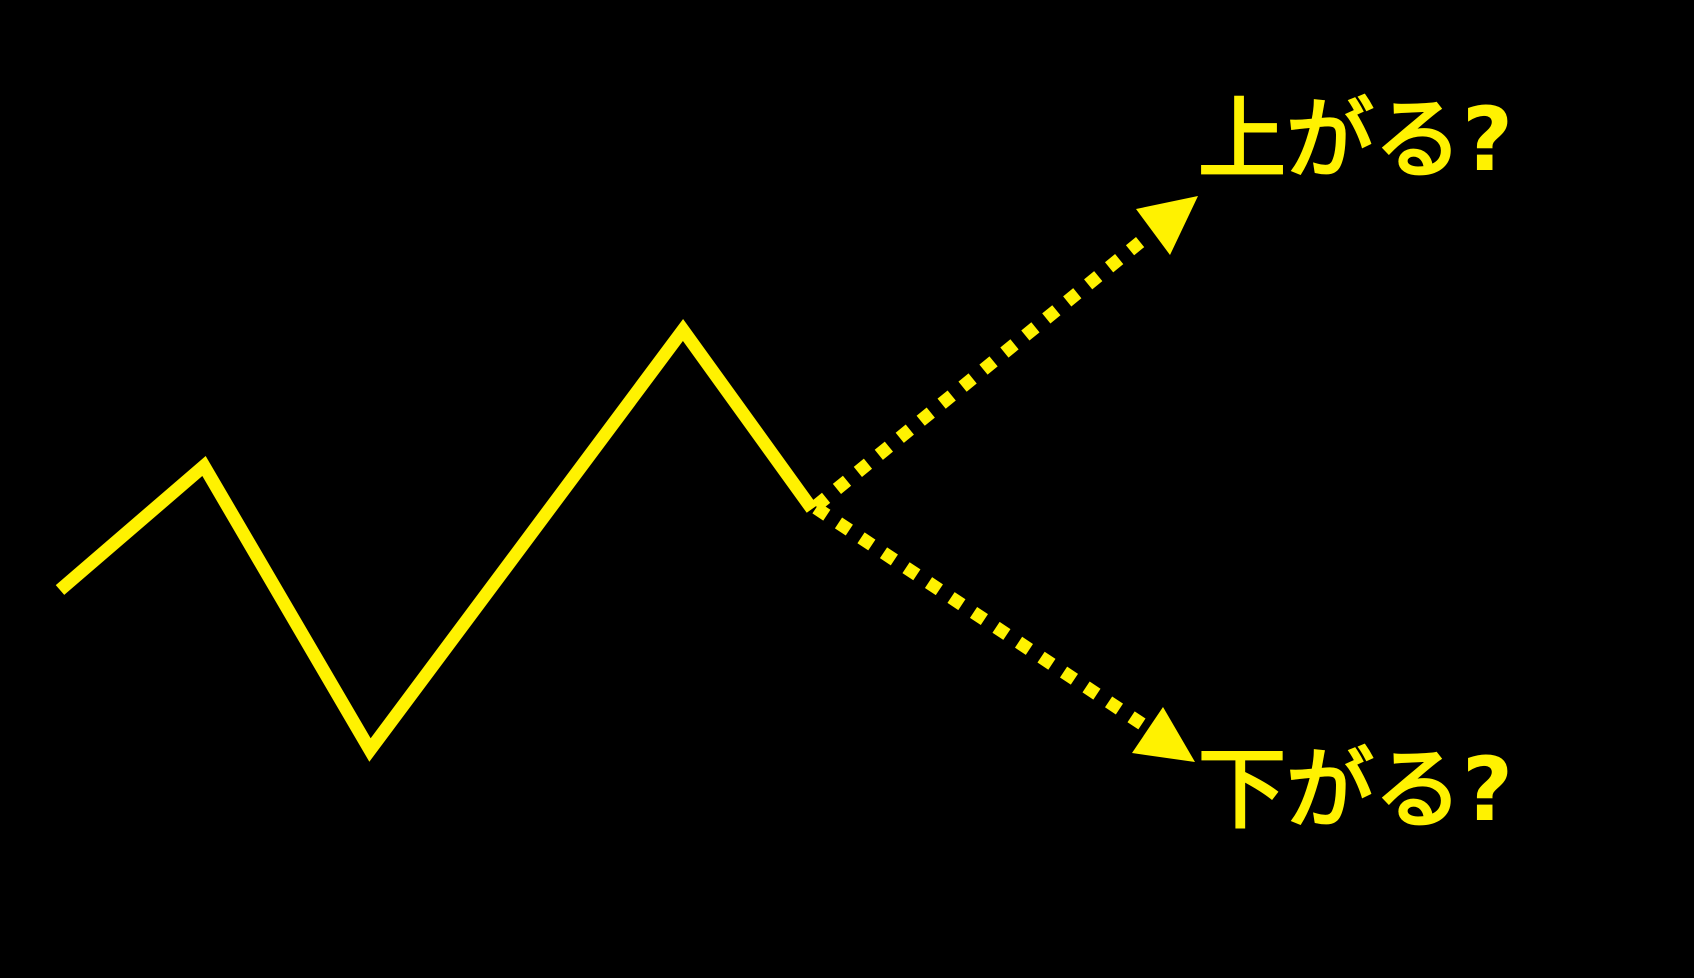 Image resolution: width=1694 pixels, height=978 pixels. Describe the element at coordinates (1355, 139) in the screenshot. I see `label-up: 上がる?` at that location.